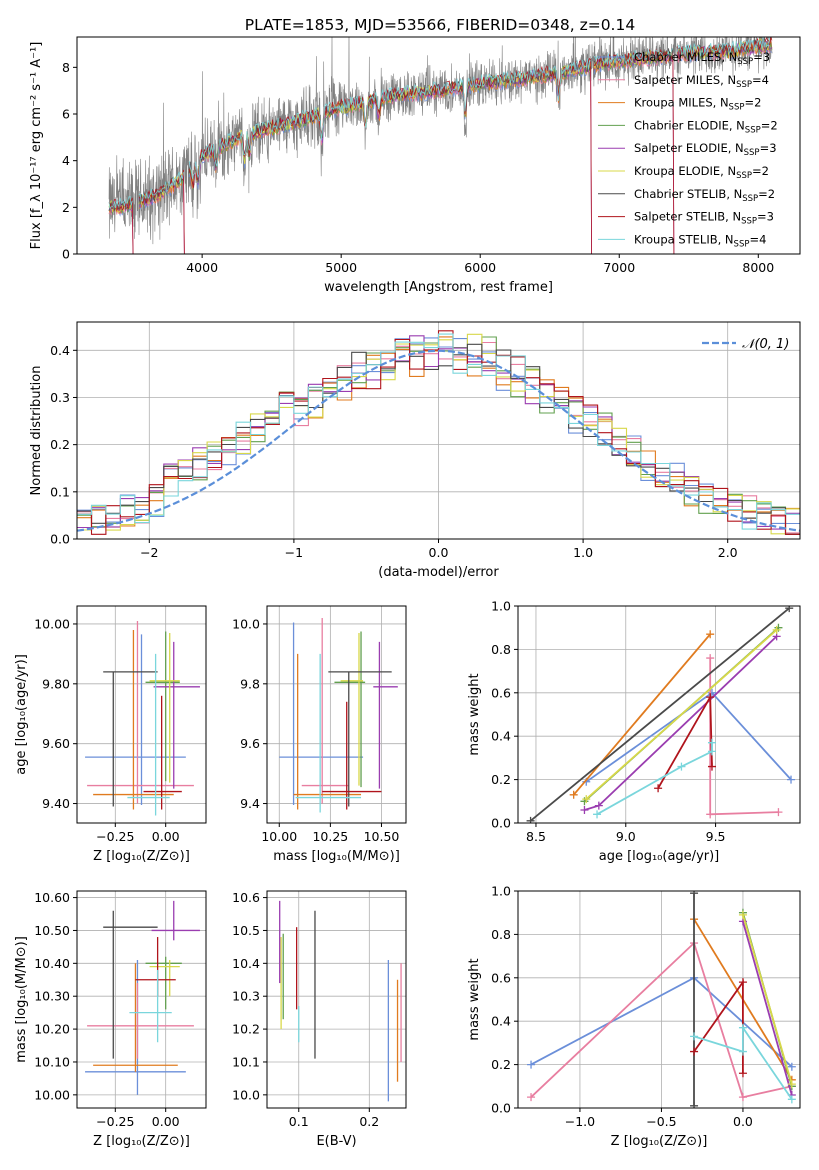 The width and height of the screenshot is (819, 1170). What do you see at coordinates (115, 1121) in the screenshot?
I see `x-tick-label: −0.25` at bounding box center [115, 1121].